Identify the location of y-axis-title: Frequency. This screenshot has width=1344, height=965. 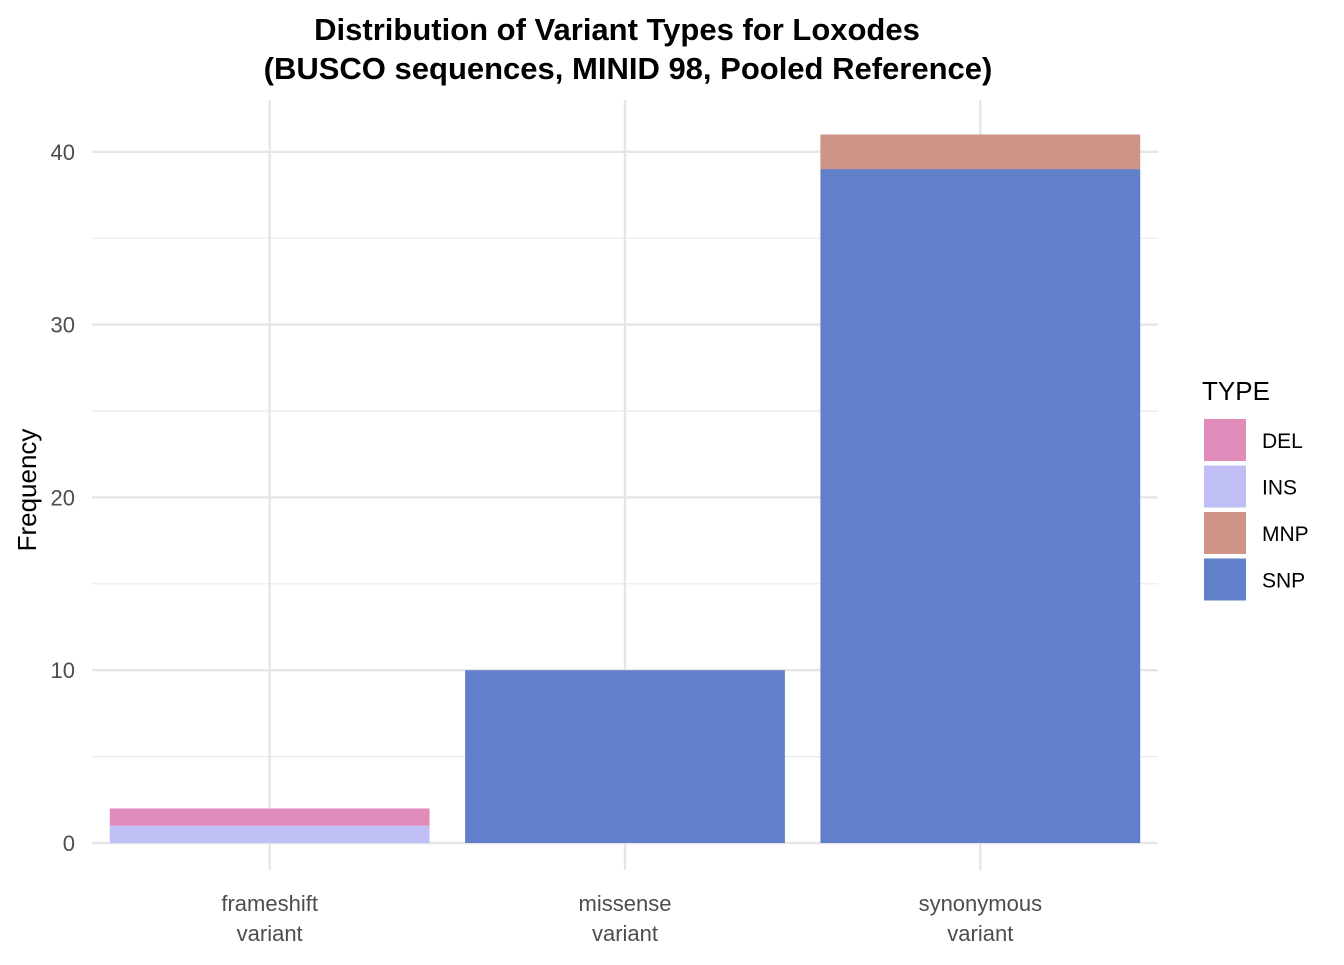
(27, 490).